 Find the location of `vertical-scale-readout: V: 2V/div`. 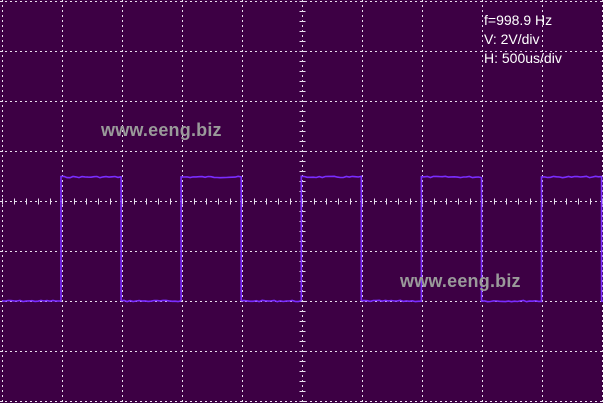

vertical-scale-readout: V: 2V/div is located at coordinates (512, 39).